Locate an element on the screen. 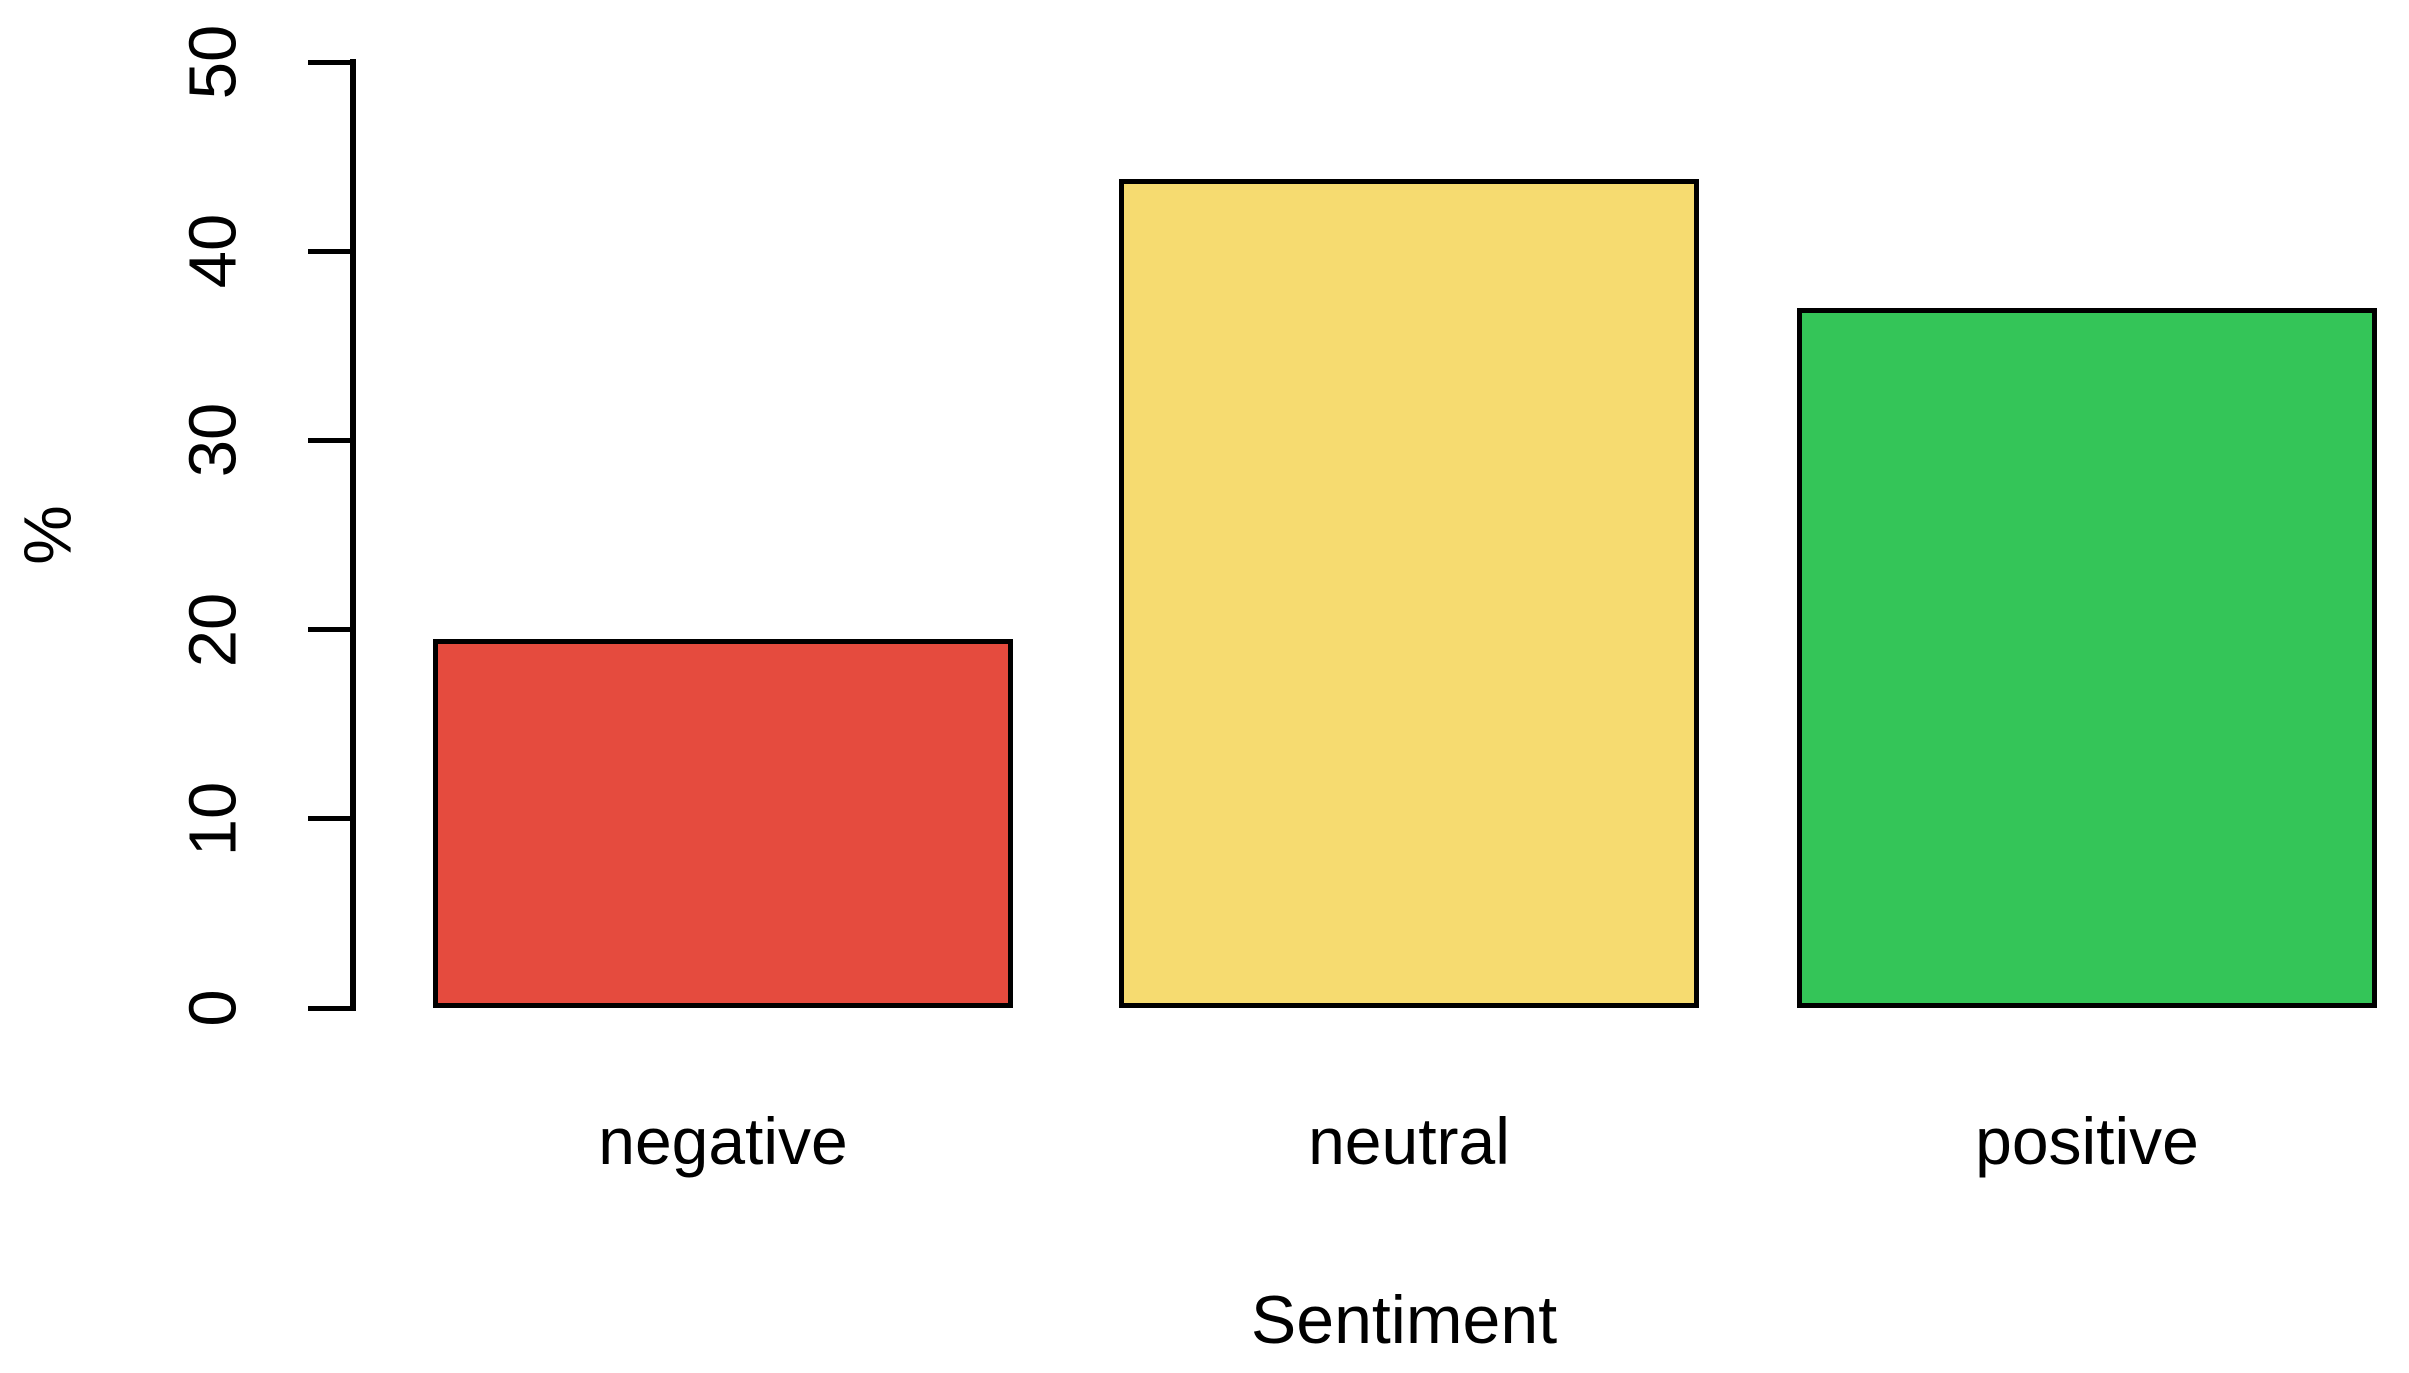 The height and width of the screenshot is (1373, 2409). bar-positive is located at coordinates (2087, 657).